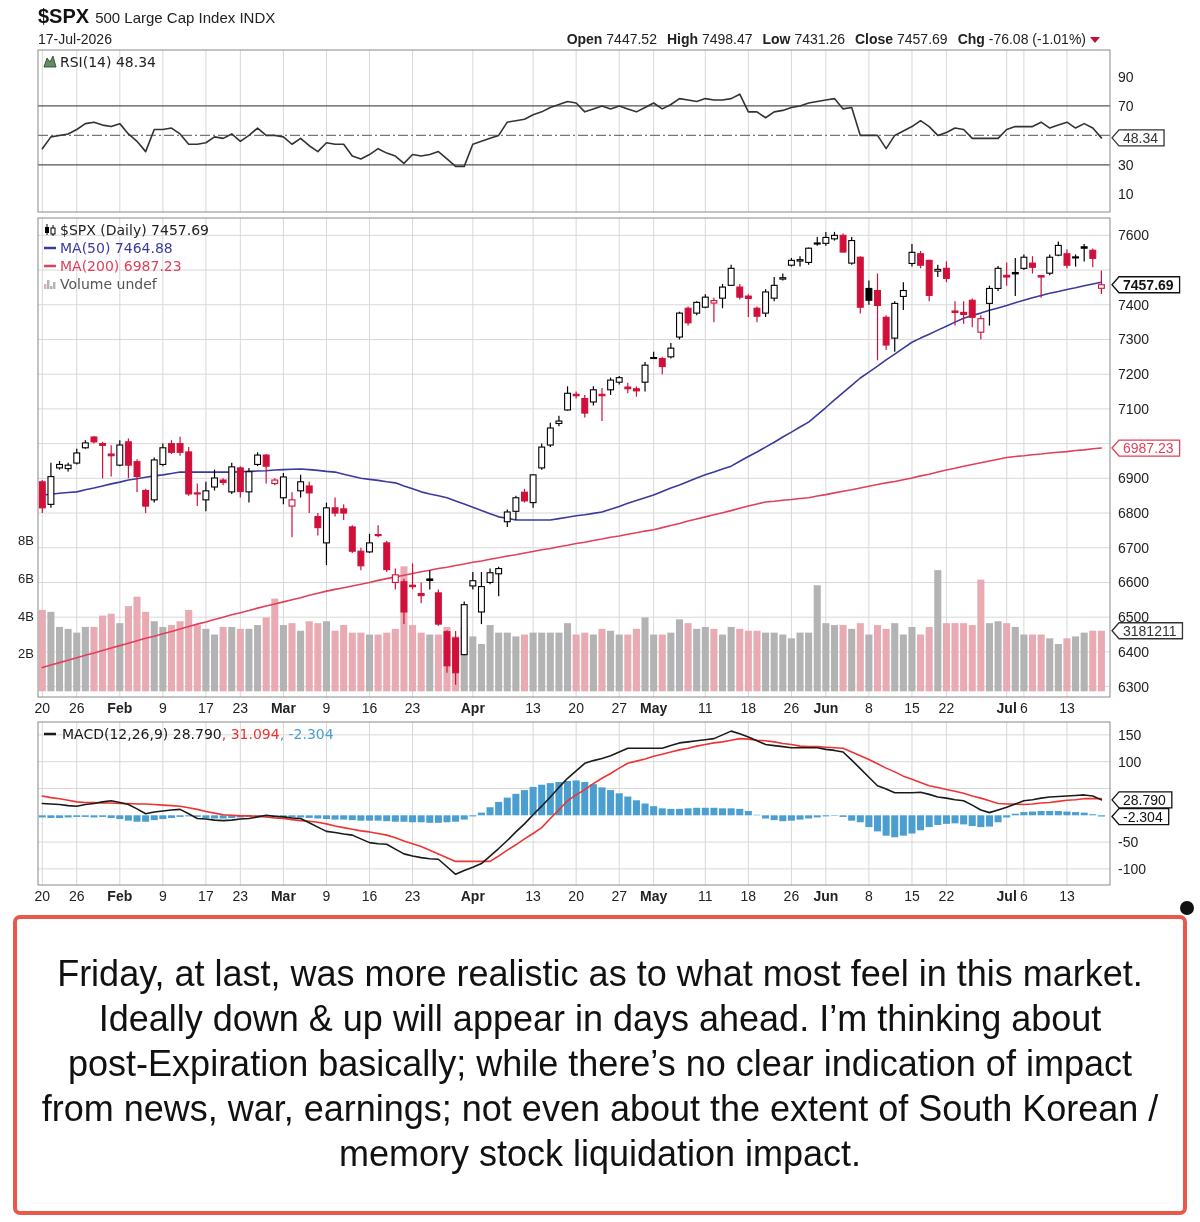  I want to click on chart-subtitle: 500 Large Cap Index INDX, so click(185, 17).